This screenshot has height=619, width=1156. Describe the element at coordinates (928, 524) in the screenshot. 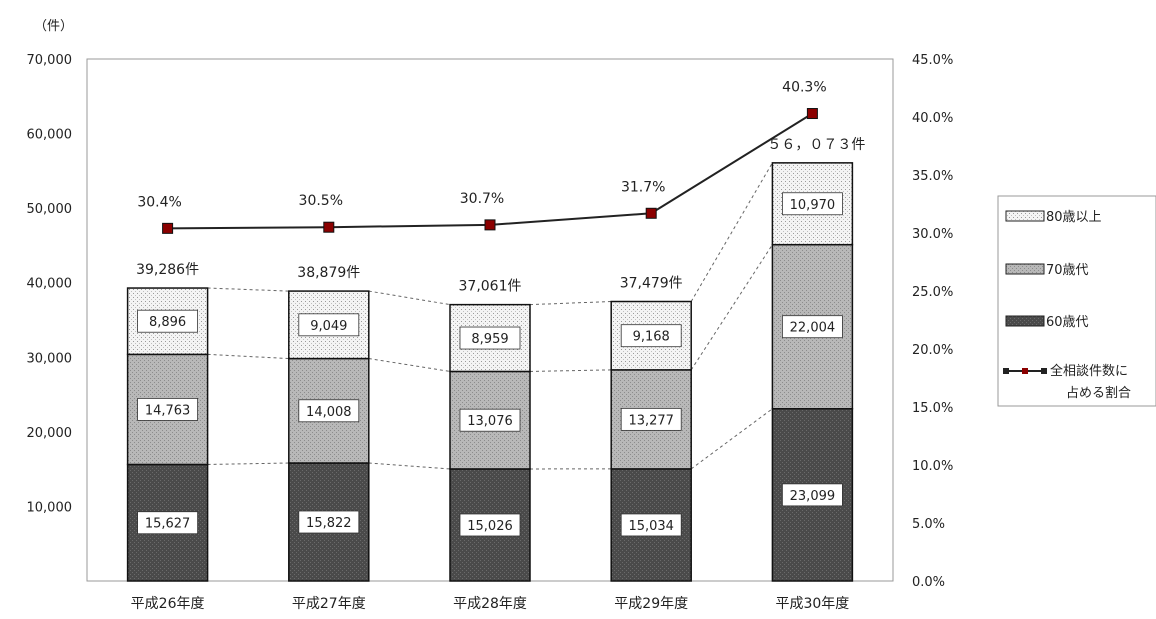

I see `y-right-tick-label: 5.0%` at that location.